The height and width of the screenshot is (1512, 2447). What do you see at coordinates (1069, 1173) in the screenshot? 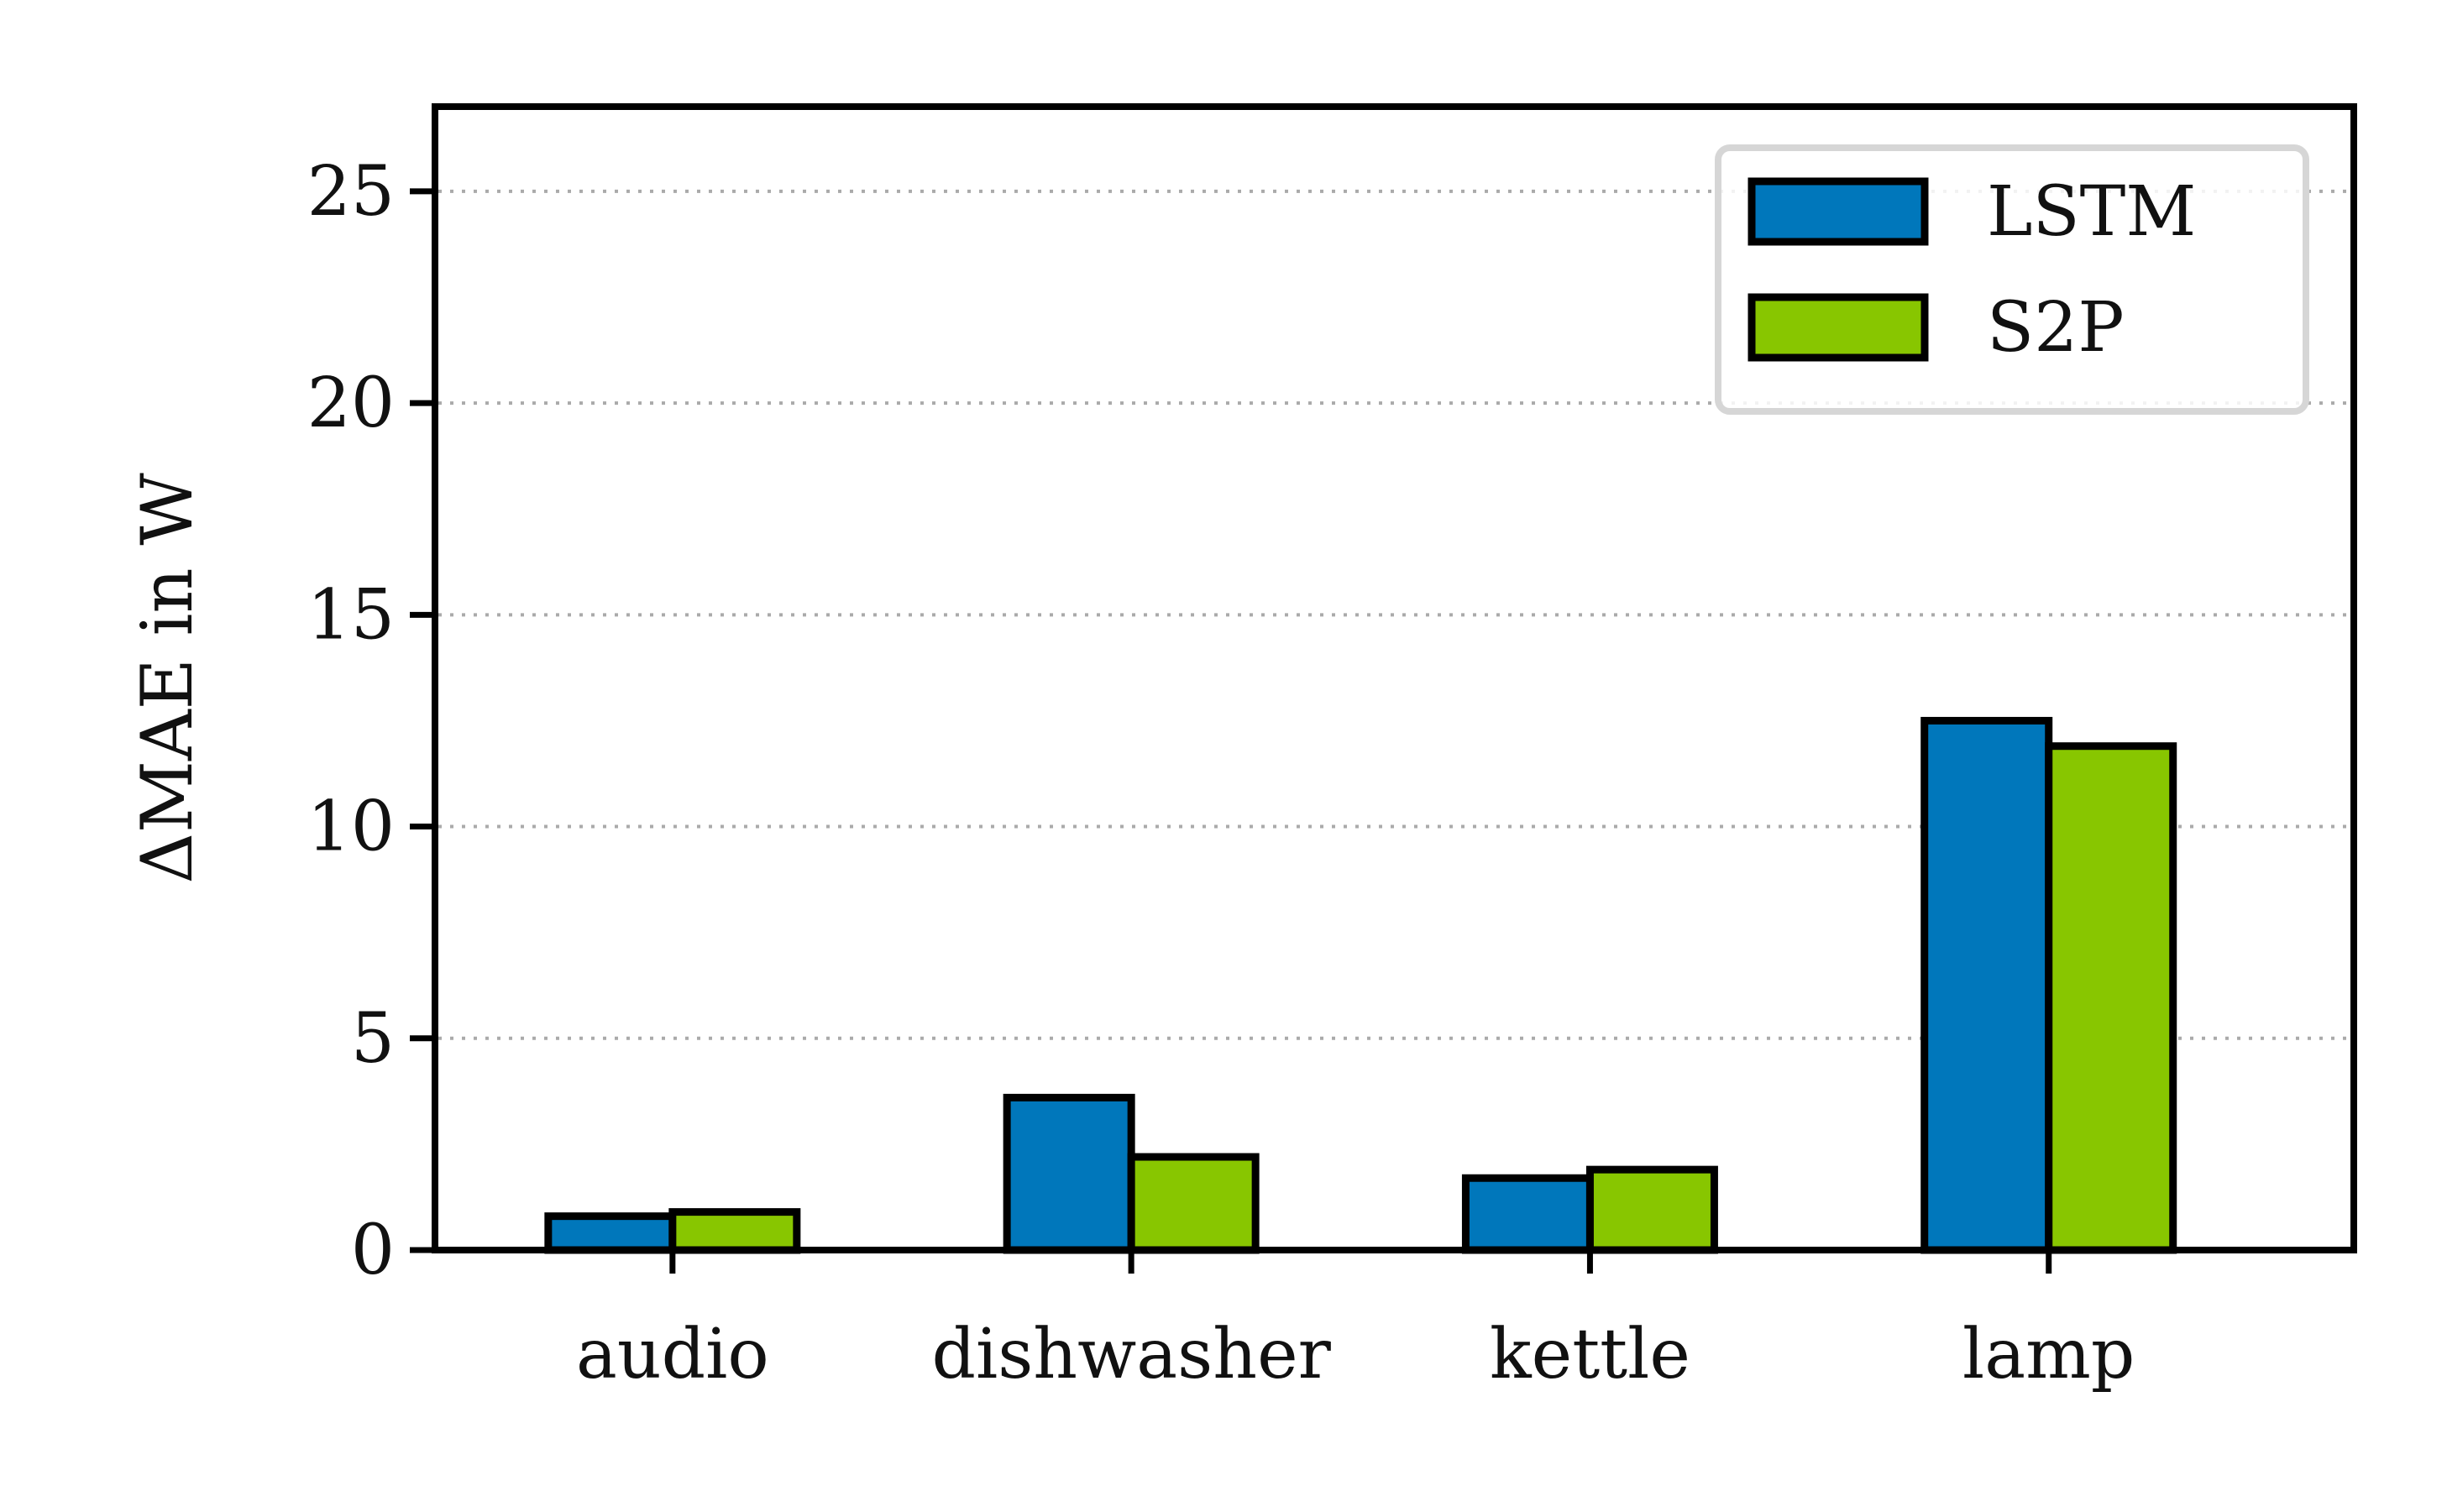
I see `bar-lstm-dishwasher` at bounding box center [1069, 1173].